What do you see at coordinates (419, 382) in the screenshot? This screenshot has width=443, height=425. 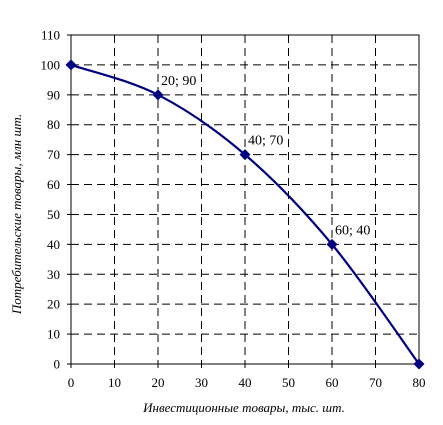 I see `x-tick-label-8: 80` at bounding box center [419, 382].